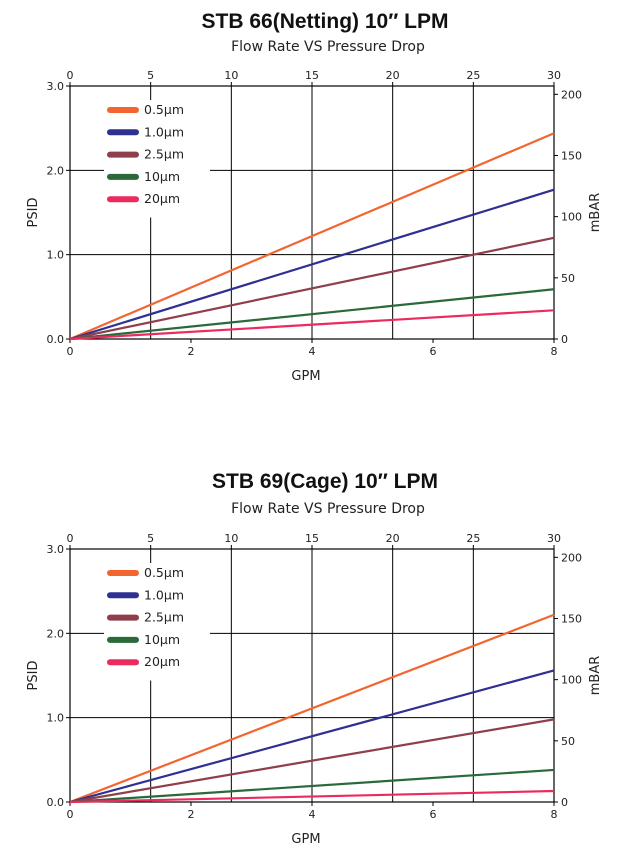 This screenshot has width=623, height=859. Describe the element at coordinates (325, 481) in the screenshot. I see `chart-title: STB 69(Cage) 10″ LPM` at that location.